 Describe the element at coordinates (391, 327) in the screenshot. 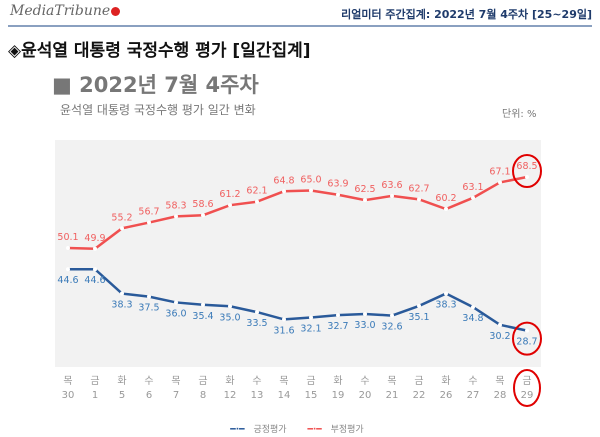

I see `data-label: 32.6` at that location.